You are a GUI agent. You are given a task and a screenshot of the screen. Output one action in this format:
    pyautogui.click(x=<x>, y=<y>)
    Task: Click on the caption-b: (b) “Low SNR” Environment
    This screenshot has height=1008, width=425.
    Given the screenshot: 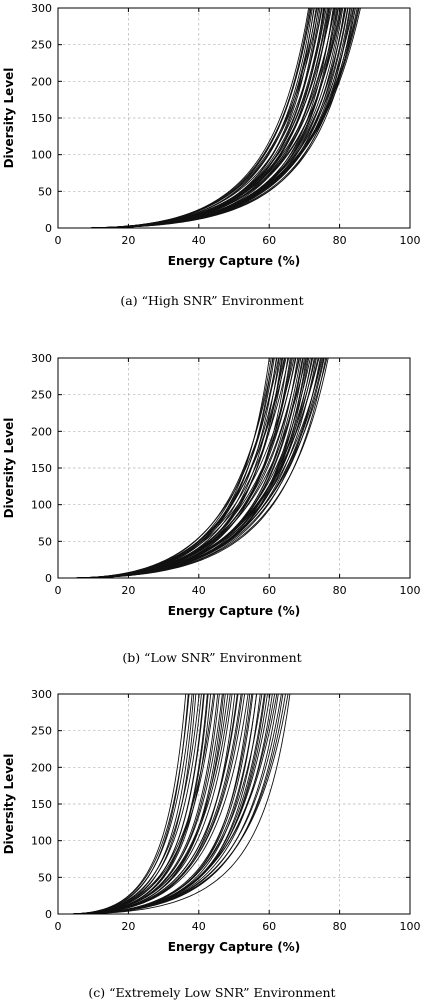 What is the action you would take?
    pyautogui.click(x=211, y=657)
    